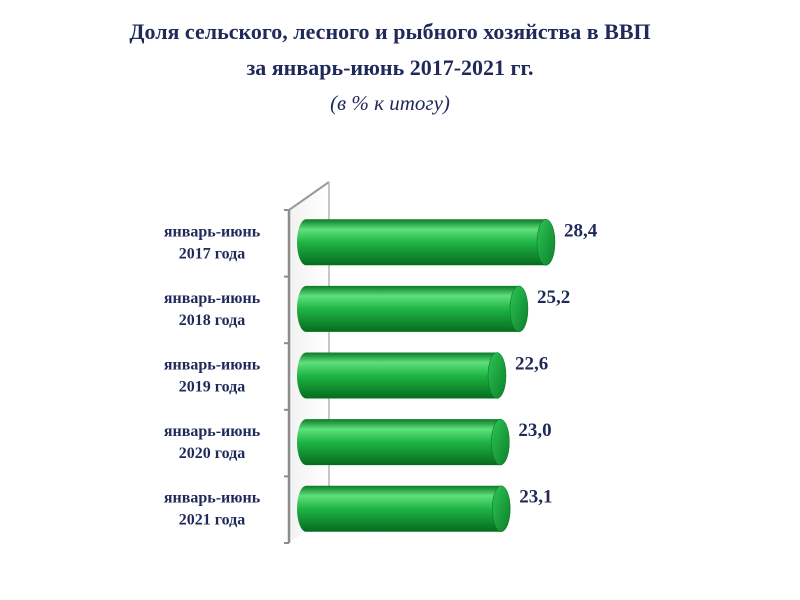  Describe the element at coordinates (390, 103) in the screenshot. I see `chart-subtitle: (в % к итогу)` at that location.